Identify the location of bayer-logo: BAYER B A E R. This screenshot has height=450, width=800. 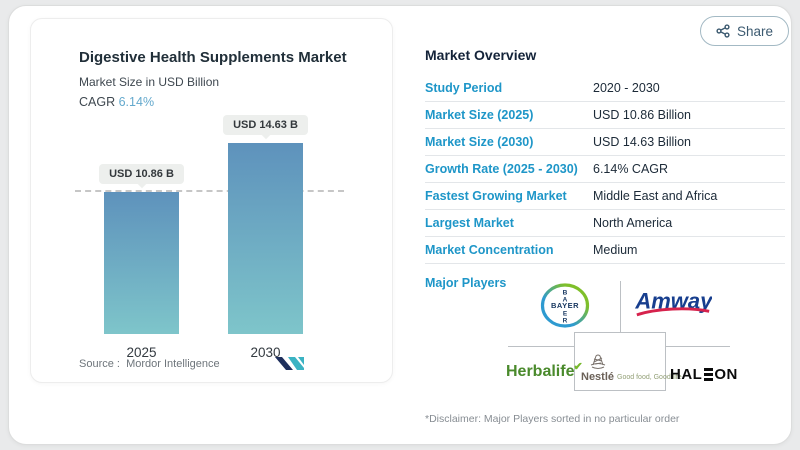
(565, 305).